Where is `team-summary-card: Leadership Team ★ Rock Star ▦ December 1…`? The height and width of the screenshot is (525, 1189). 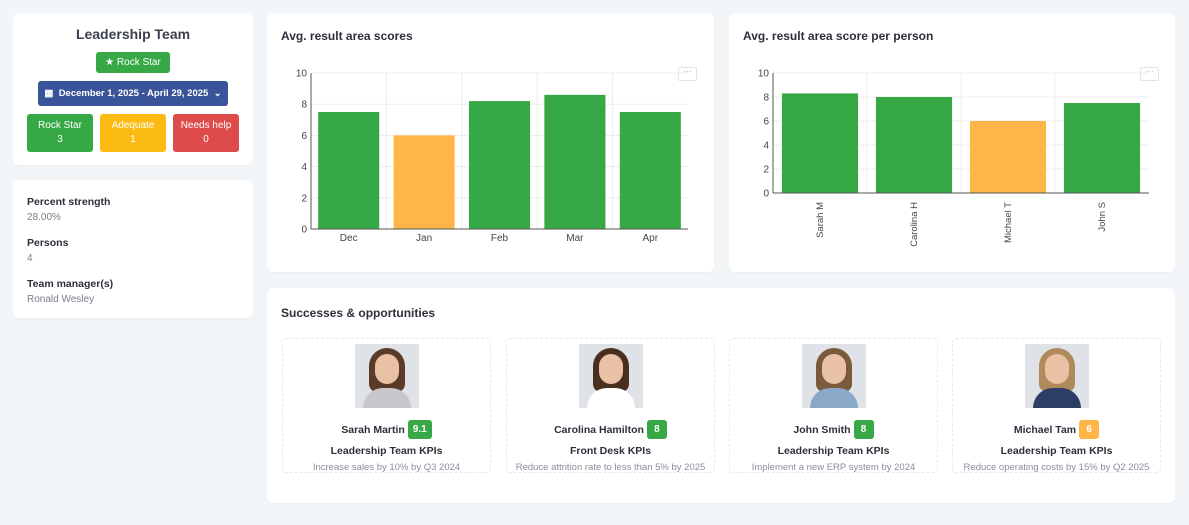
team-summary-card: Leadership Team ★ Rock Star ▦ December 1… is located at coordinates (133, 89).